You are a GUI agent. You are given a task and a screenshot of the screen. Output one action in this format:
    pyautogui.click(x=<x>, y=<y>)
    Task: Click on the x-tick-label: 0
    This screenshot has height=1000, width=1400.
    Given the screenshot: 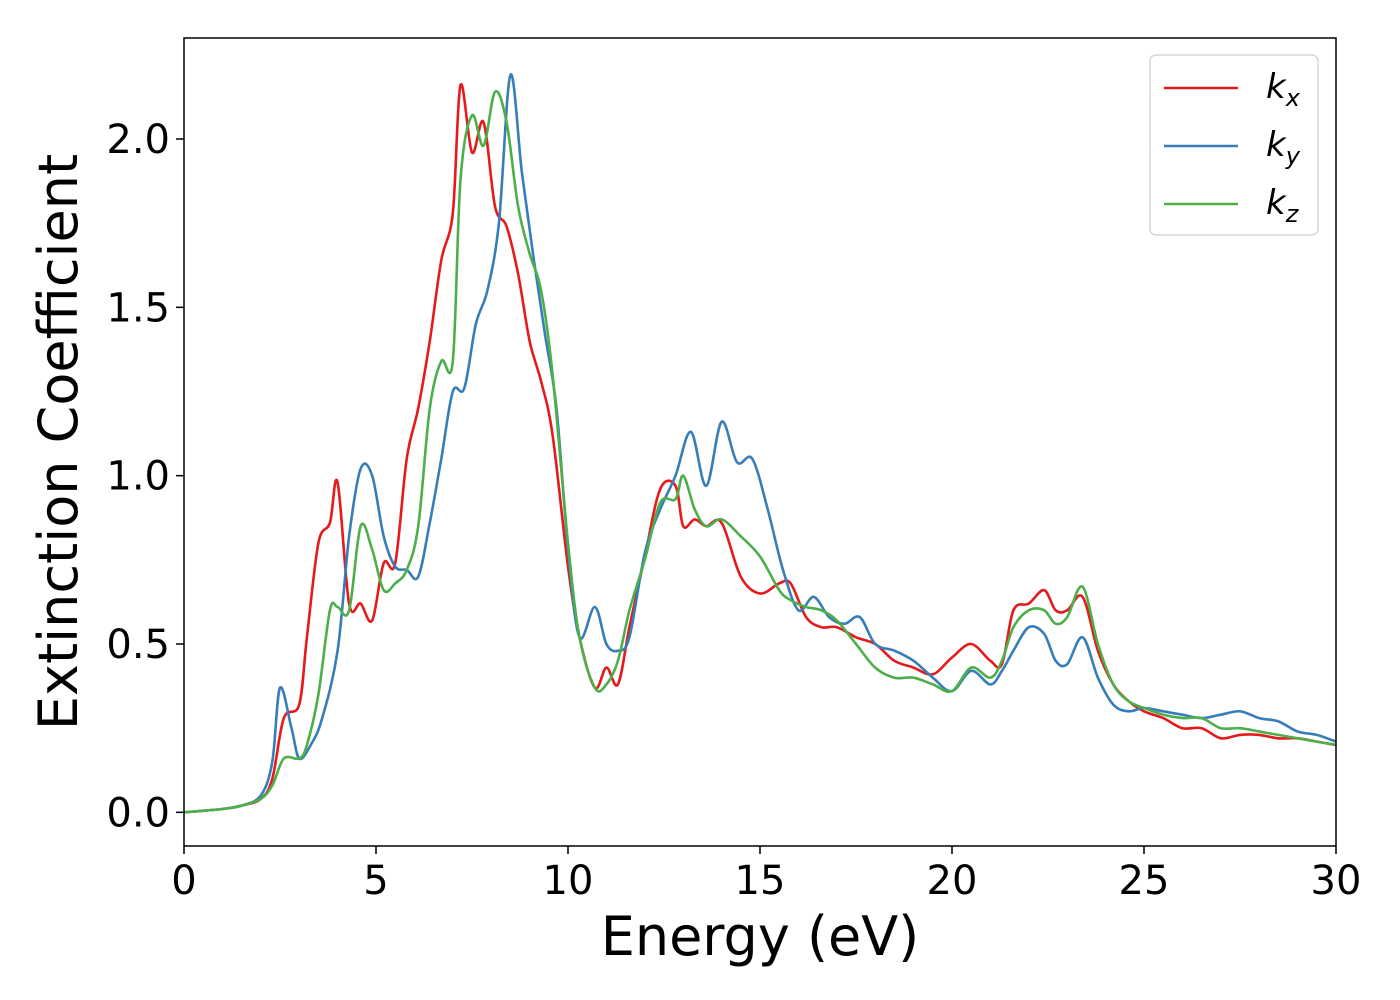 What is the action you would take?
    pyautogui.click(x=183, y=881)
    